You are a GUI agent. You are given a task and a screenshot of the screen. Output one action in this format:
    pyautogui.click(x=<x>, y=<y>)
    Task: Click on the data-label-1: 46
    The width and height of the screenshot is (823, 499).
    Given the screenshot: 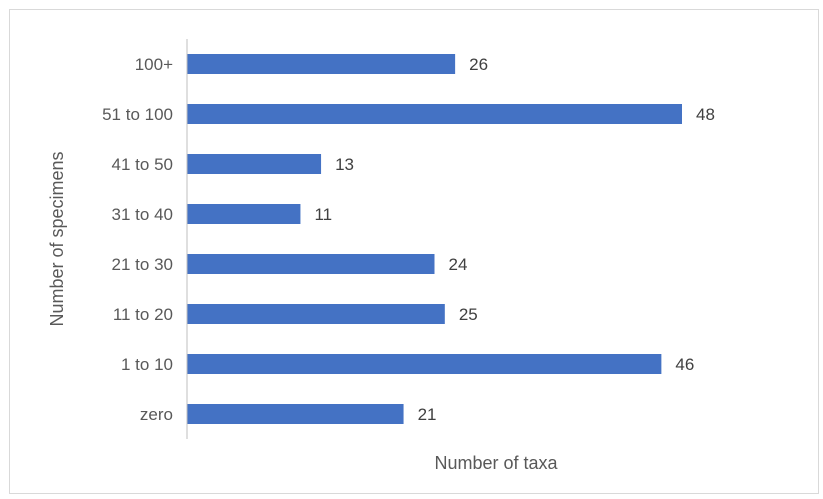 What is the action you would take?
    pyautogui.click(x=684, y=364)
    